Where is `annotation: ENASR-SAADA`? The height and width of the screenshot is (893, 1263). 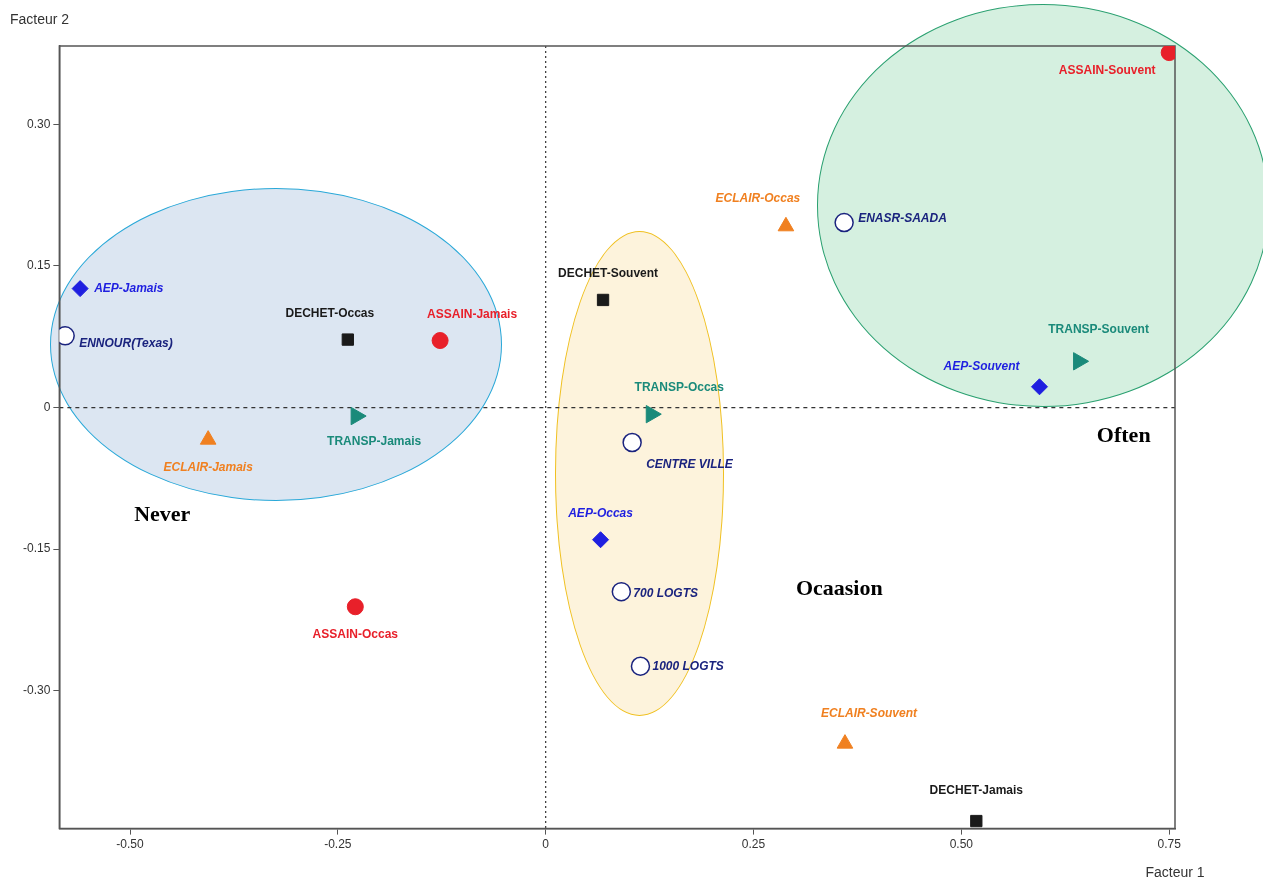
annotation: ENASR-SAADA is located at coordinates (902, 217).